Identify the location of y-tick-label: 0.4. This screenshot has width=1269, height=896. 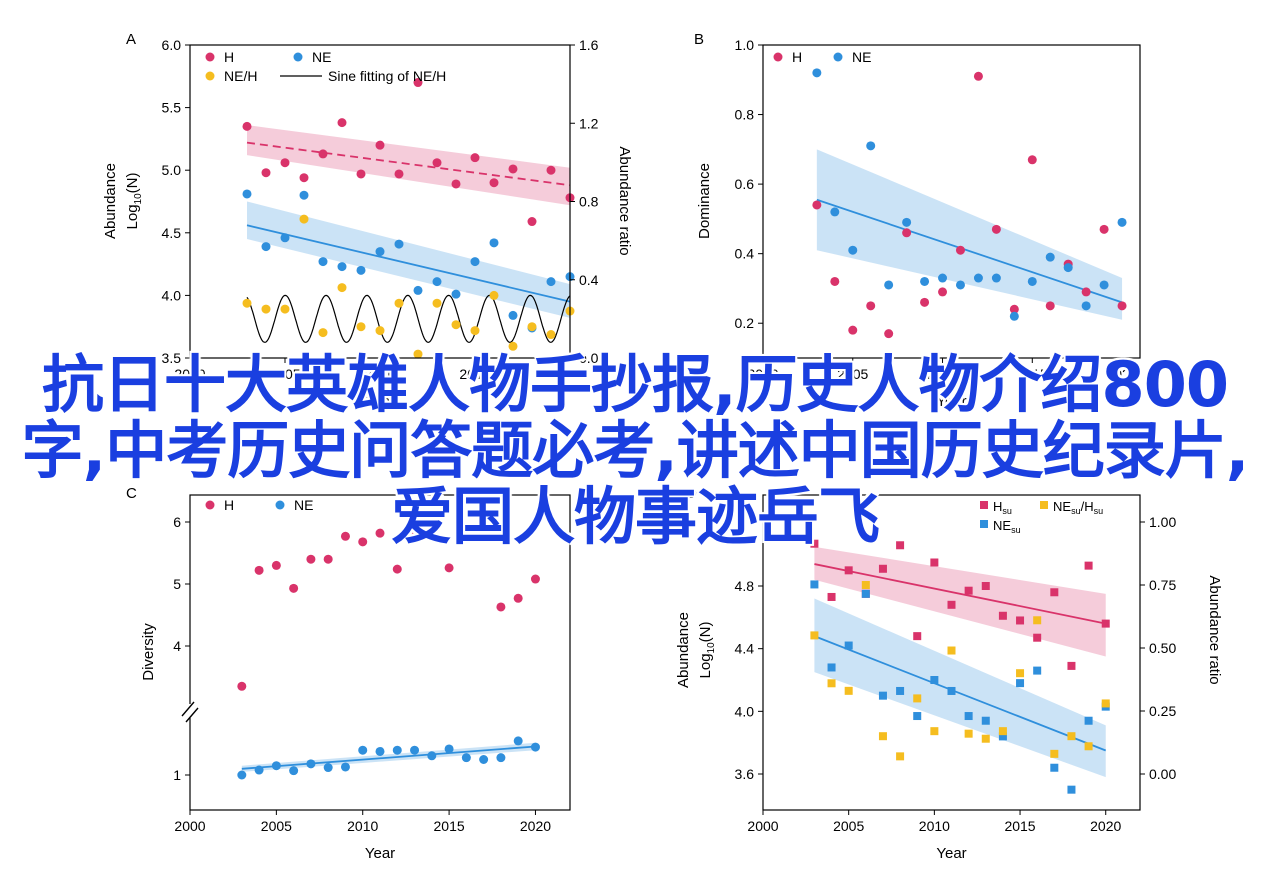
(745, 254).